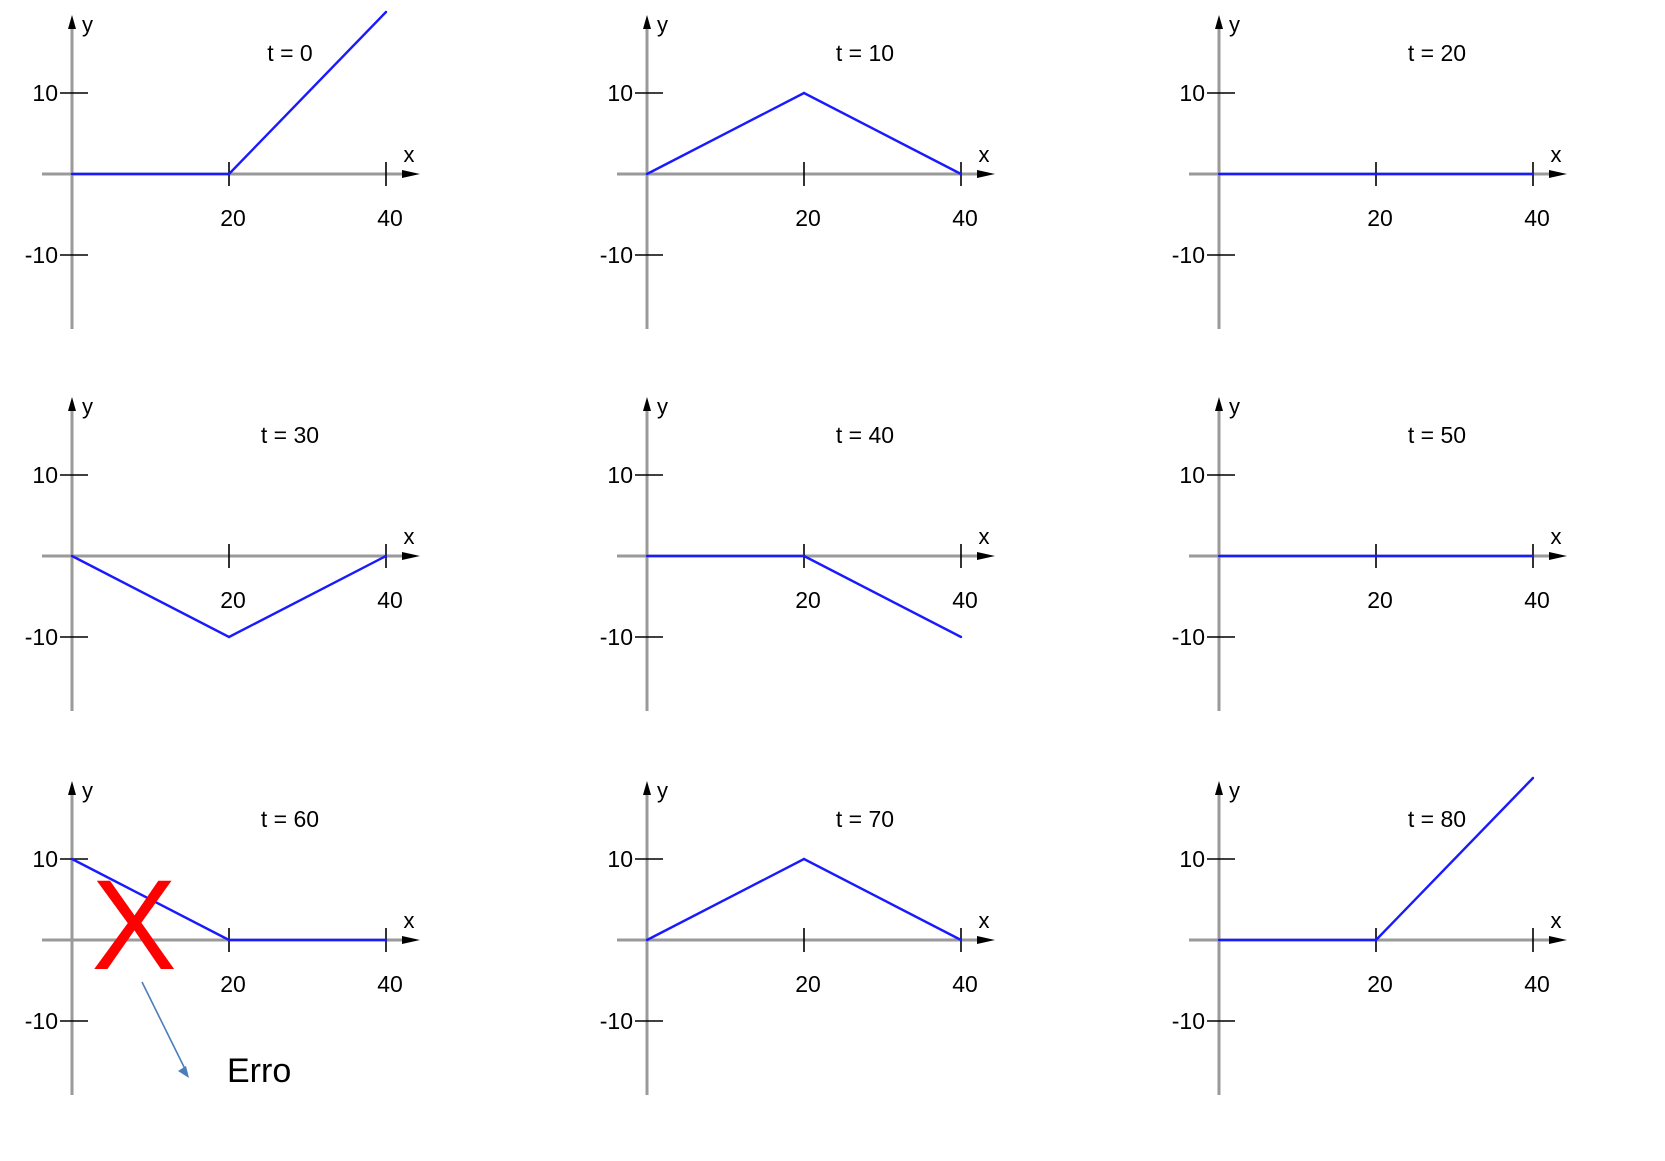 Image resolution: width=1665 pixels, height=1161 pixels. I want to click on error-label: Erro, so click(259, 1071).